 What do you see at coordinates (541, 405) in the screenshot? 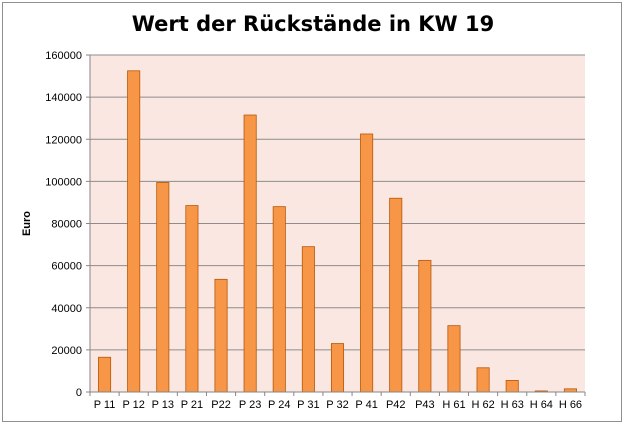
I see `x-tick-label: H 64` at bounding box center [541, 405].